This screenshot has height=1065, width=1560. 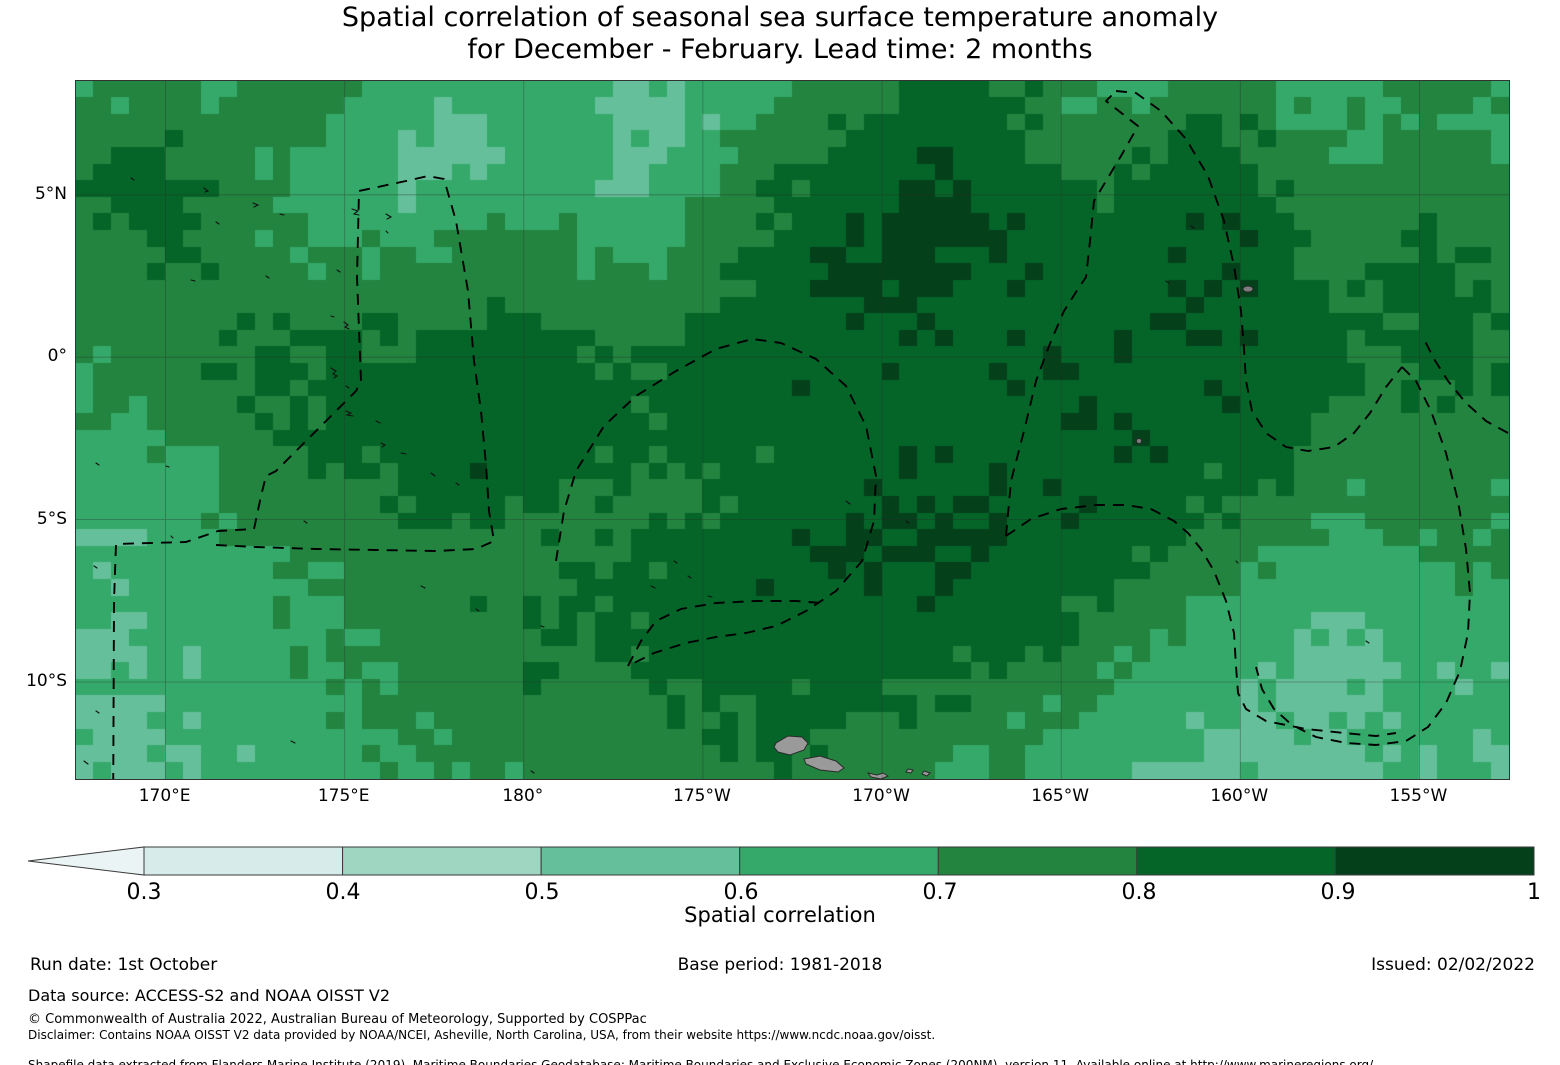 I want to click on colorbar-tick: 0.7, so click(x=940, y=892).